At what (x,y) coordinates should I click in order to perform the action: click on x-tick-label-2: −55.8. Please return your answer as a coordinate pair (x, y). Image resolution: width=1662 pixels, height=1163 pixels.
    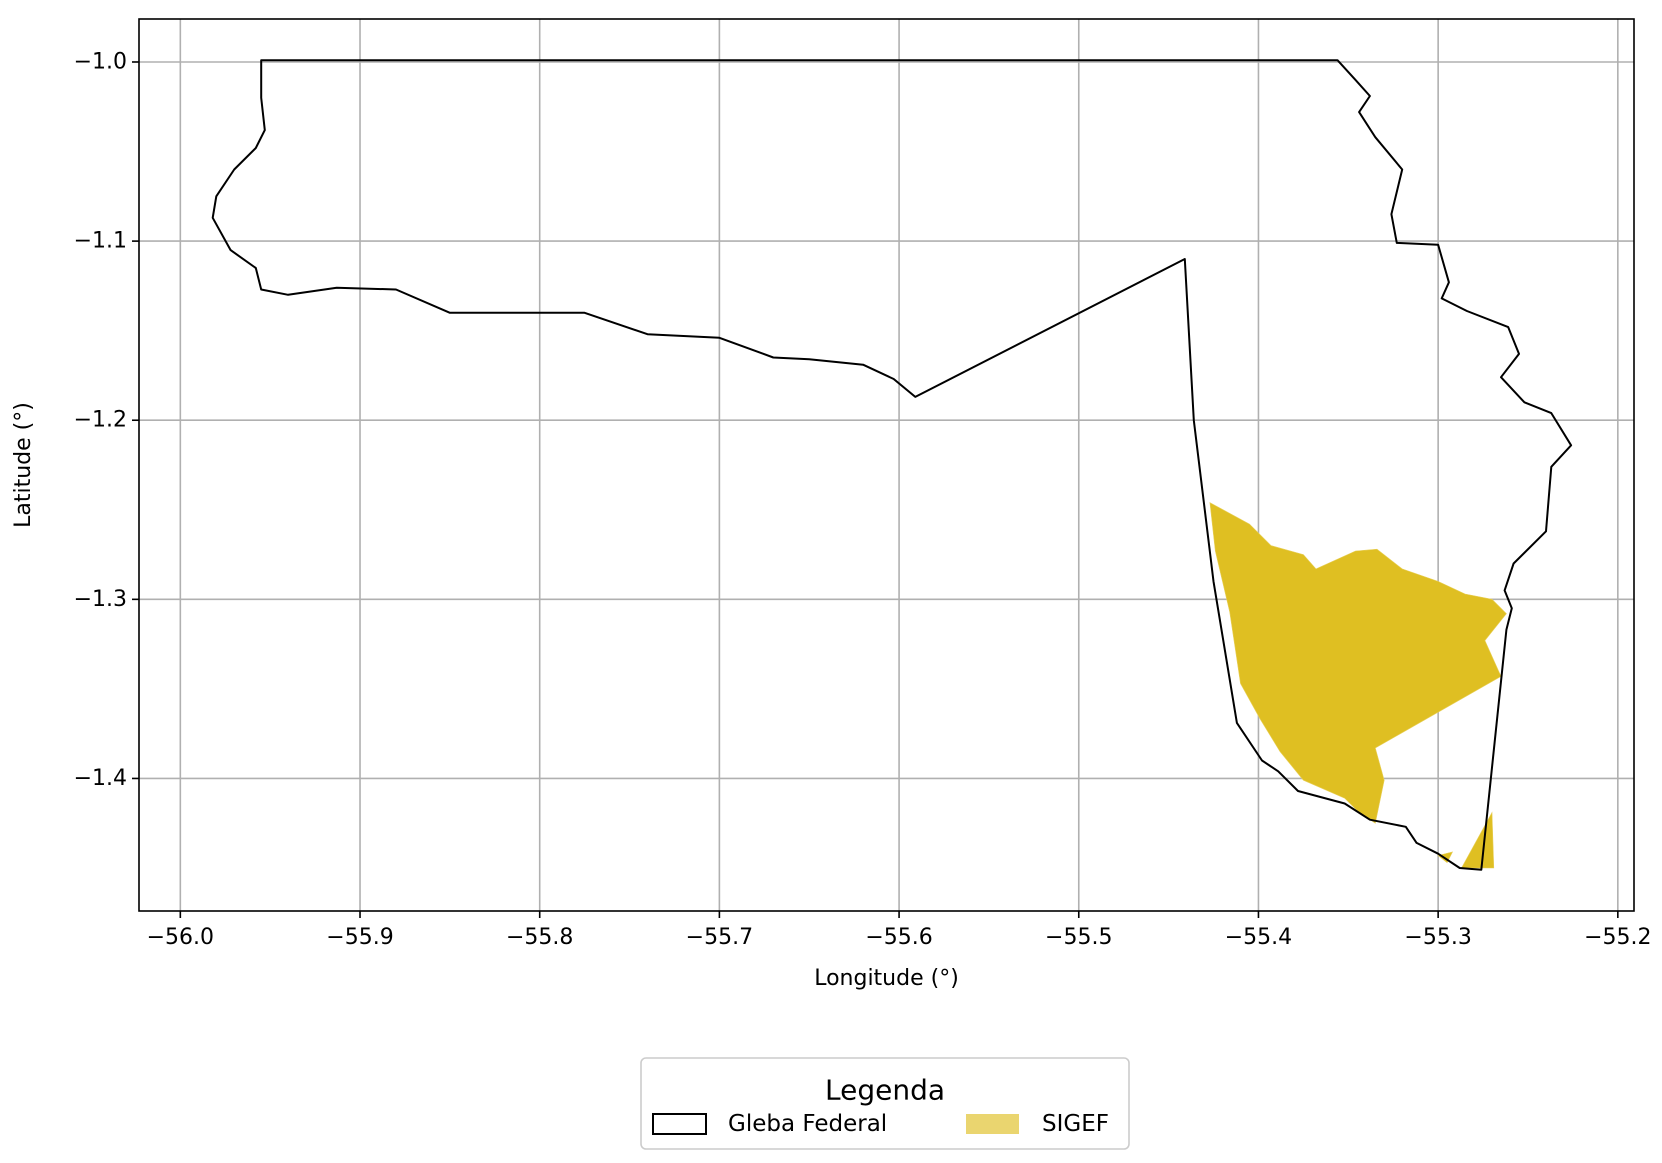
    Looking at the image, I should click on (539, 937).